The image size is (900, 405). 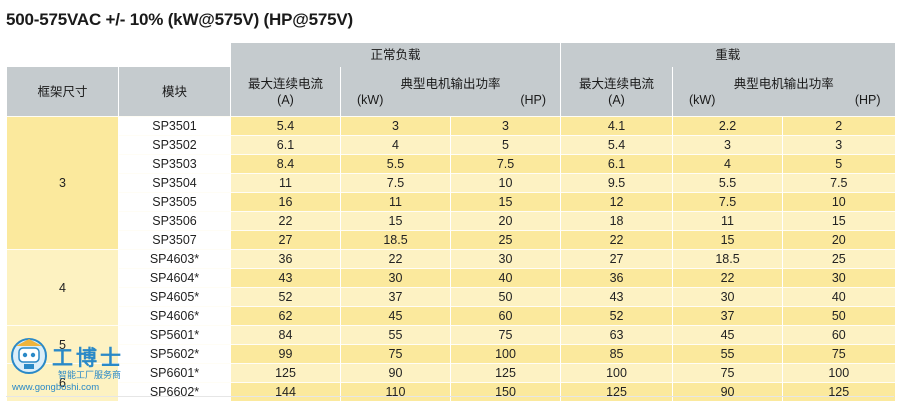 I want to click on header-normal-max-current: 最大连续电流 (A), so click(x=285, y=92).